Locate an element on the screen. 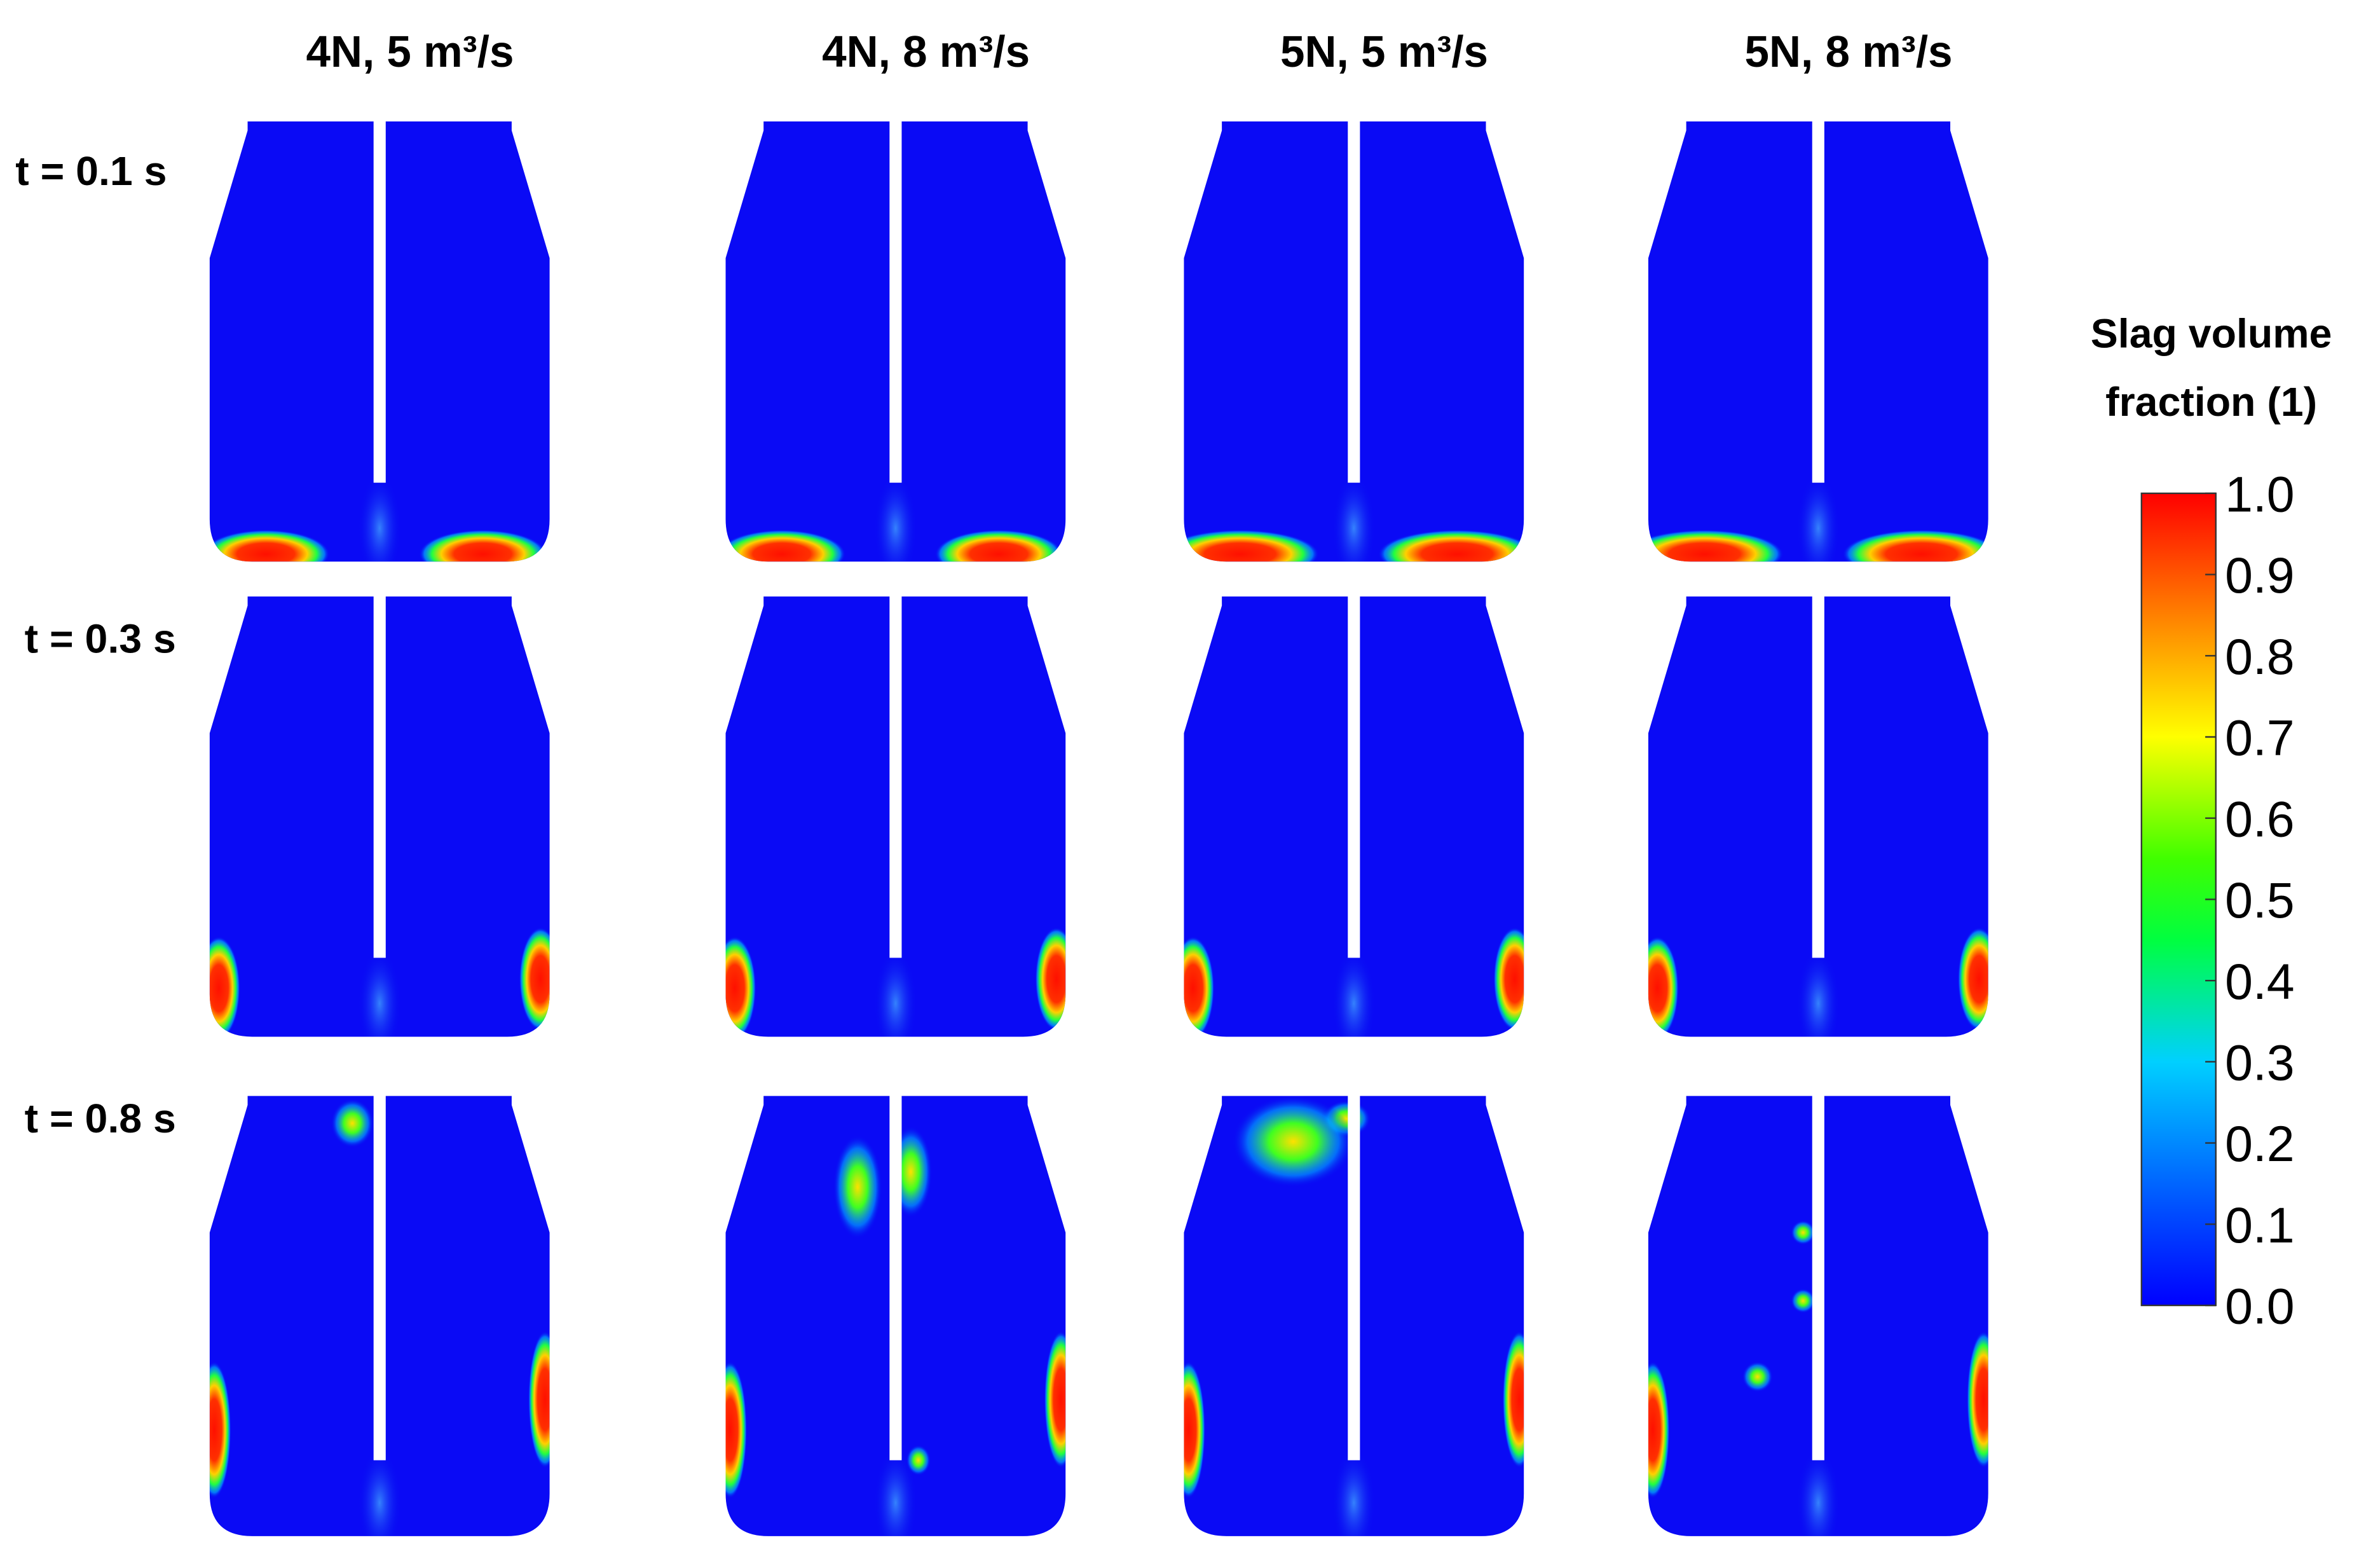  colorbar is located at coordinates (2178, 899).